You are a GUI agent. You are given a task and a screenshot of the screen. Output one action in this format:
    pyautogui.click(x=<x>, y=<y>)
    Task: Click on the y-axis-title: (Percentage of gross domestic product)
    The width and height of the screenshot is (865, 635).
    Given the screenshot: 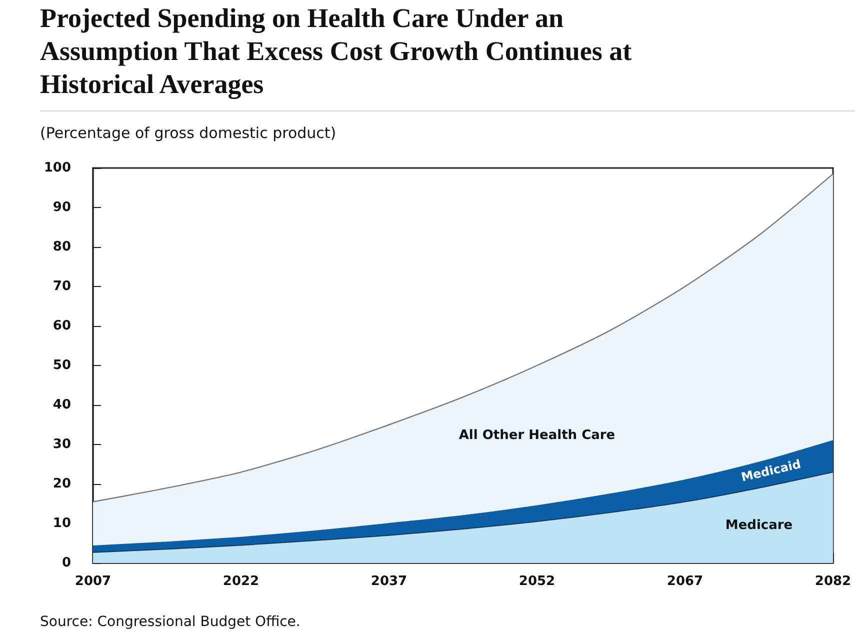 What is the action you would take?
    pyautogui.click(x=188, y=133)
    